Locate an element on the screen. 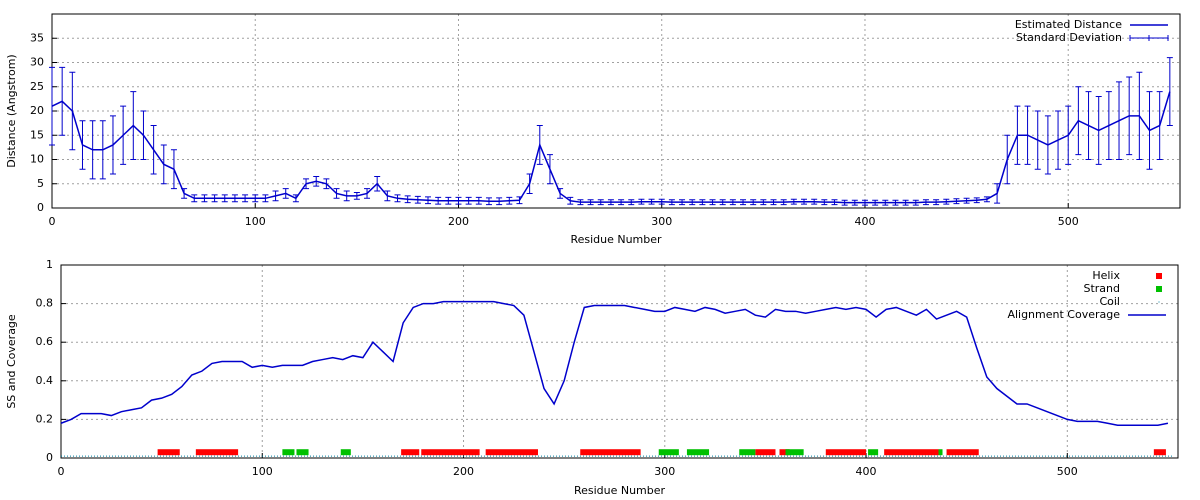  error-bar is located at coordinates (1169, 92).